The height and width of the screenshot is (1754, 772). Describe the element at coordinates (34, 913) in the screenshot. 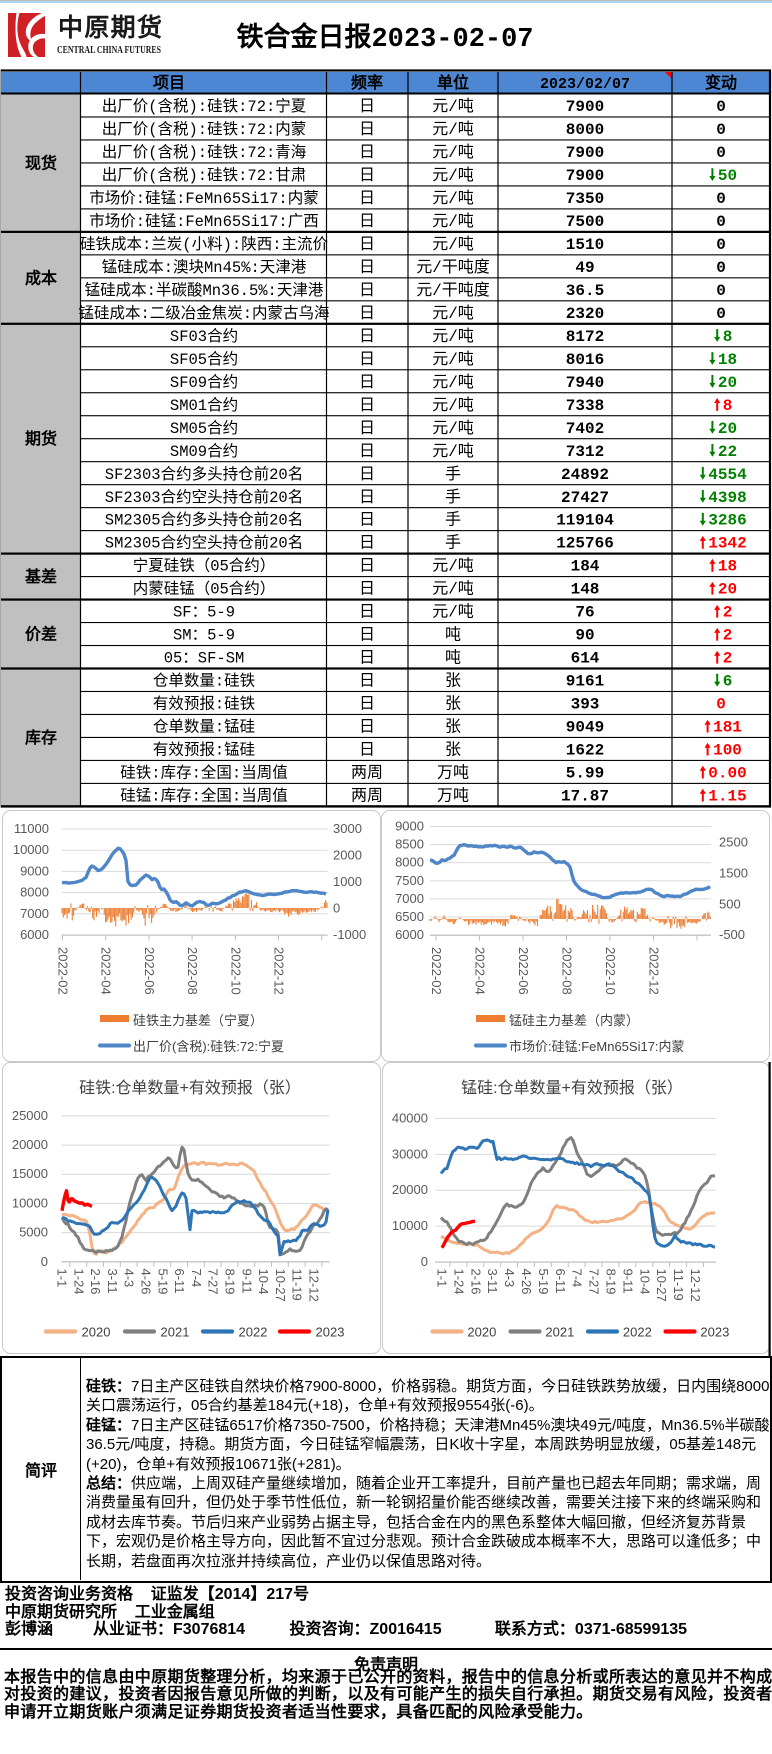

I see `svg-text: 7000` at that location.